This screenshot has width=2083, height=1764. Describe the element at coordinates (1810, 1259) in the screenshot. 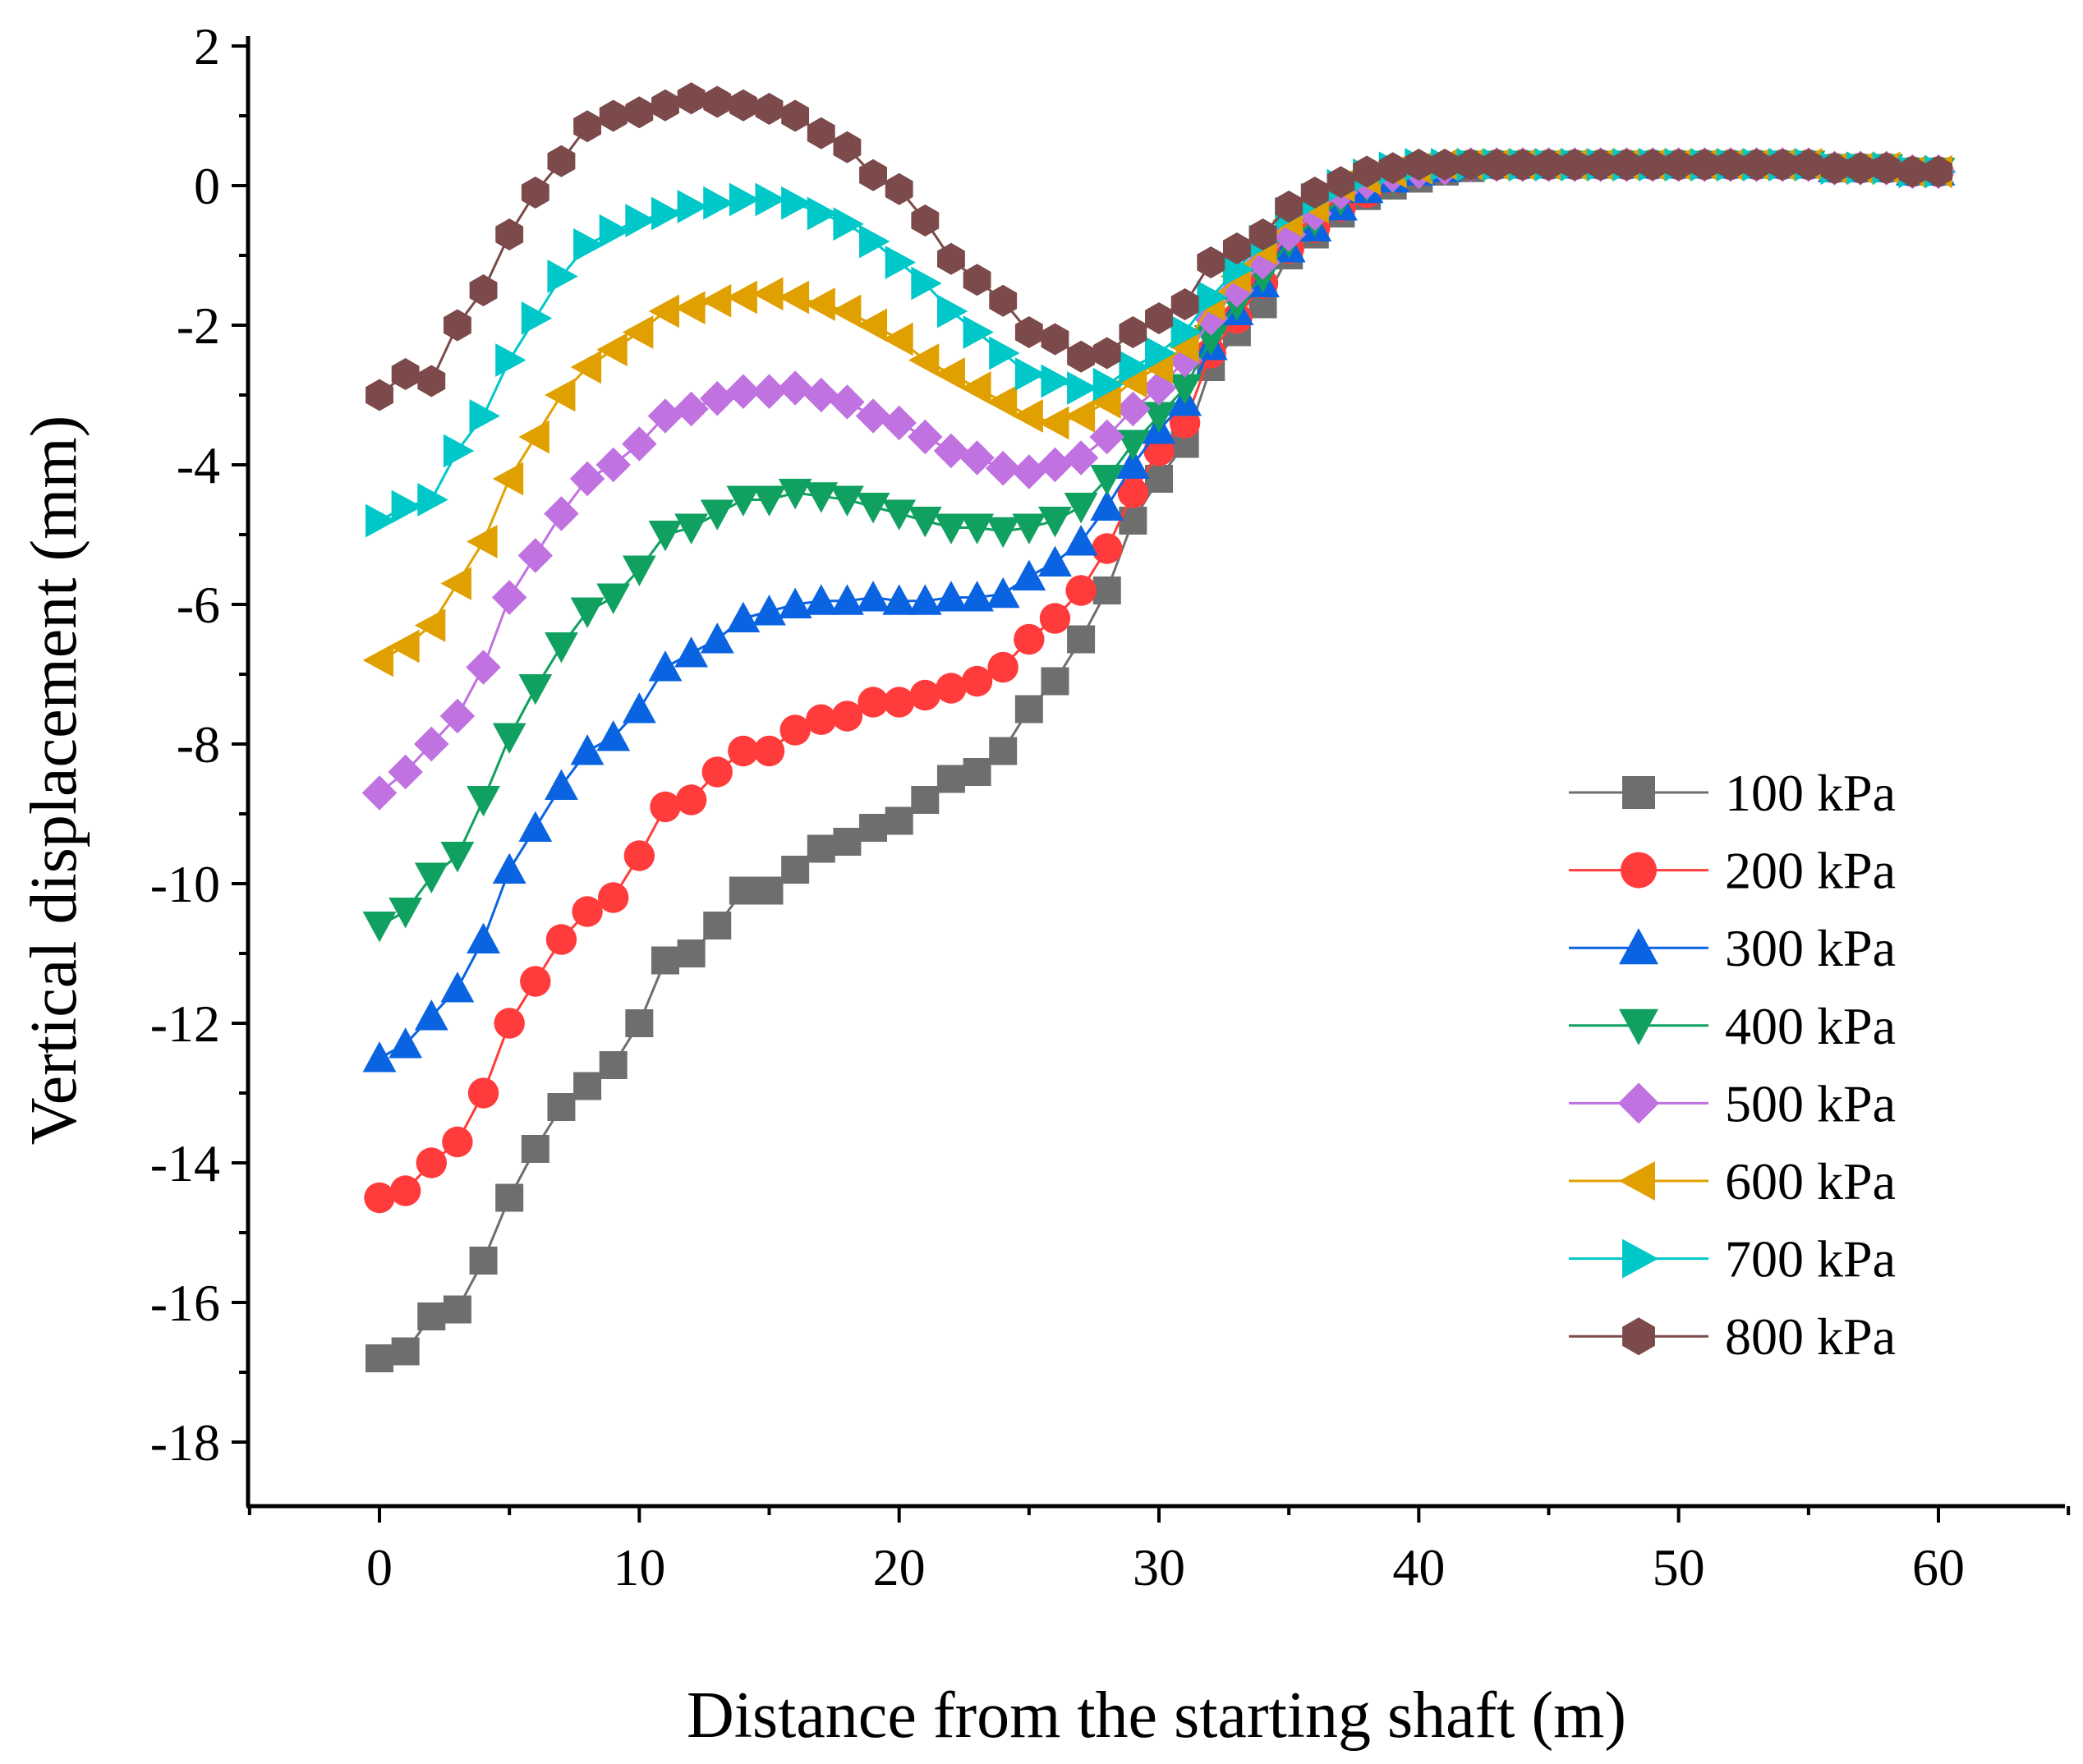

I see `legend-label: 700 kPa` at that location.